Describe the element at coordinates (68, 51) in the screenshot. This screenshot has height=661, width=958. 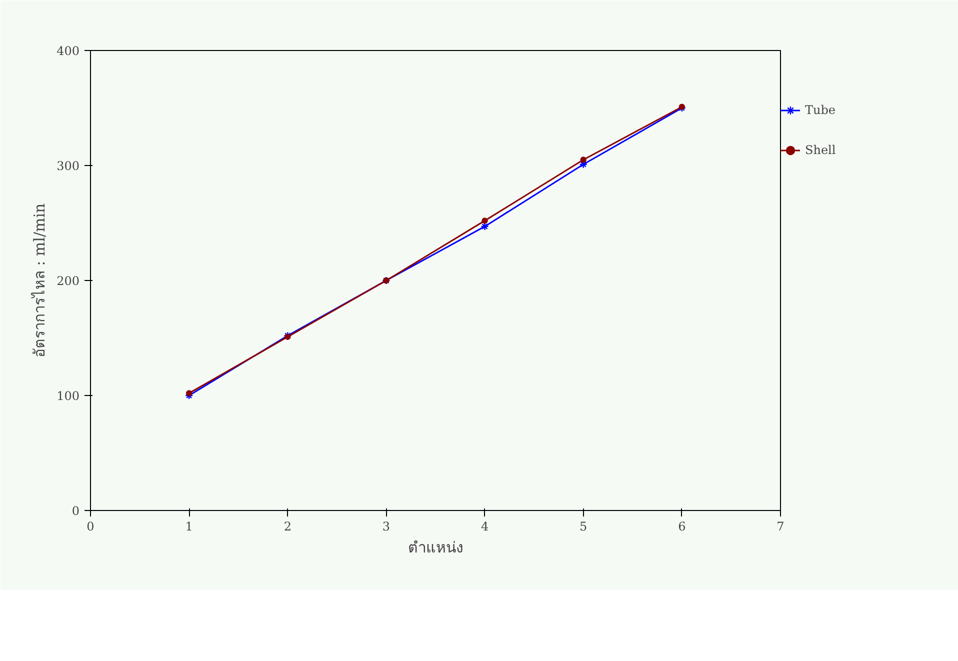
I see `y-tick-label: 400` at that location.